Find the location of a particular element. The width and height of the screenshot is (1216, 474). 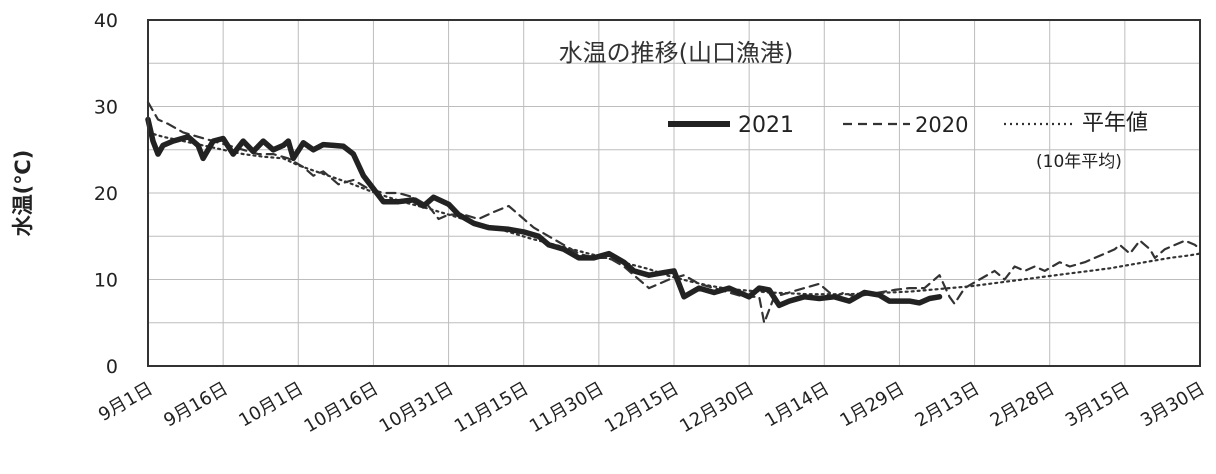

x-tick-label: 11月15日 is located at coordinates (491, 407).